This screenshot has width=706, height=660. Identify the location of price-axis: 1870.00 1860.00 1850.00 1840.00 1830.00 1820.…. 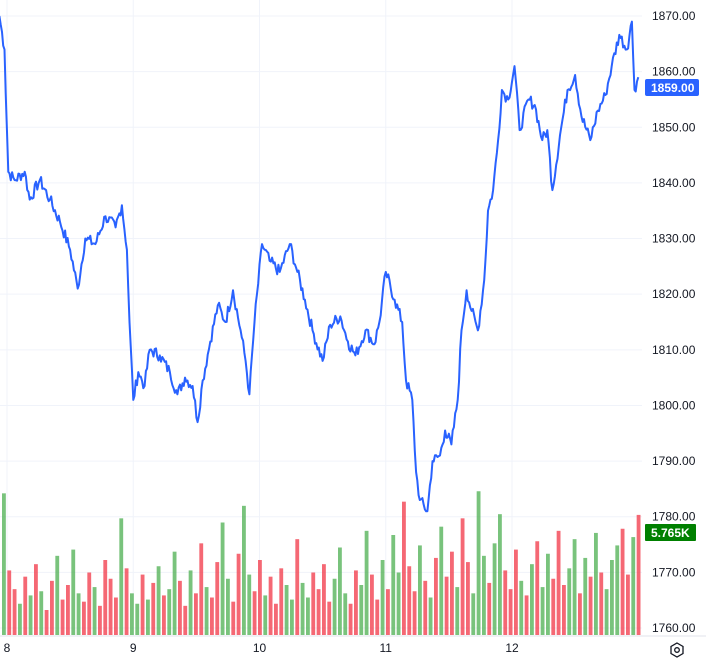
(674, 322).